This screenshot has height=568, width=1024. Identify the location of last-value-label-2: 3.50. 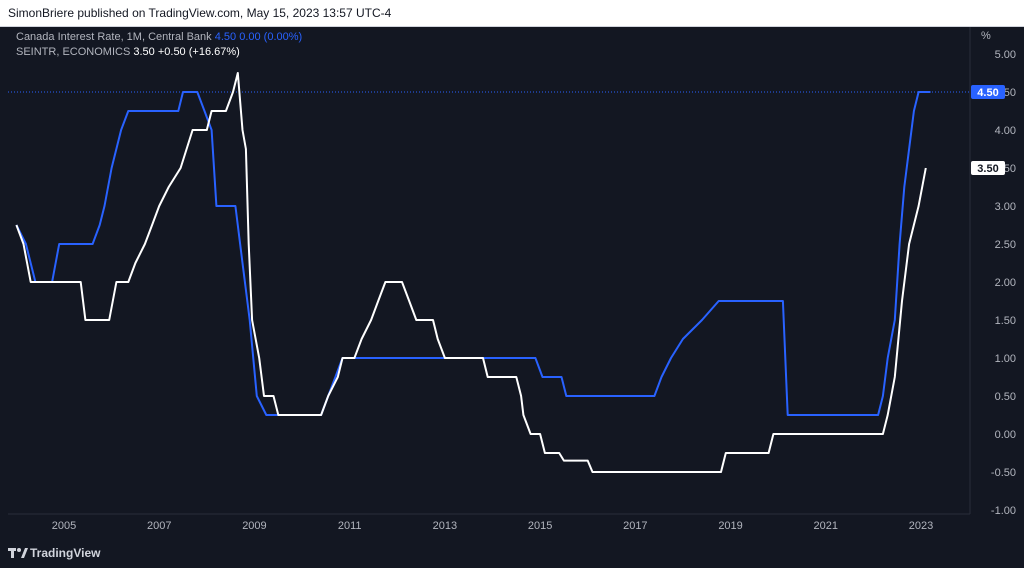
(987, 169).